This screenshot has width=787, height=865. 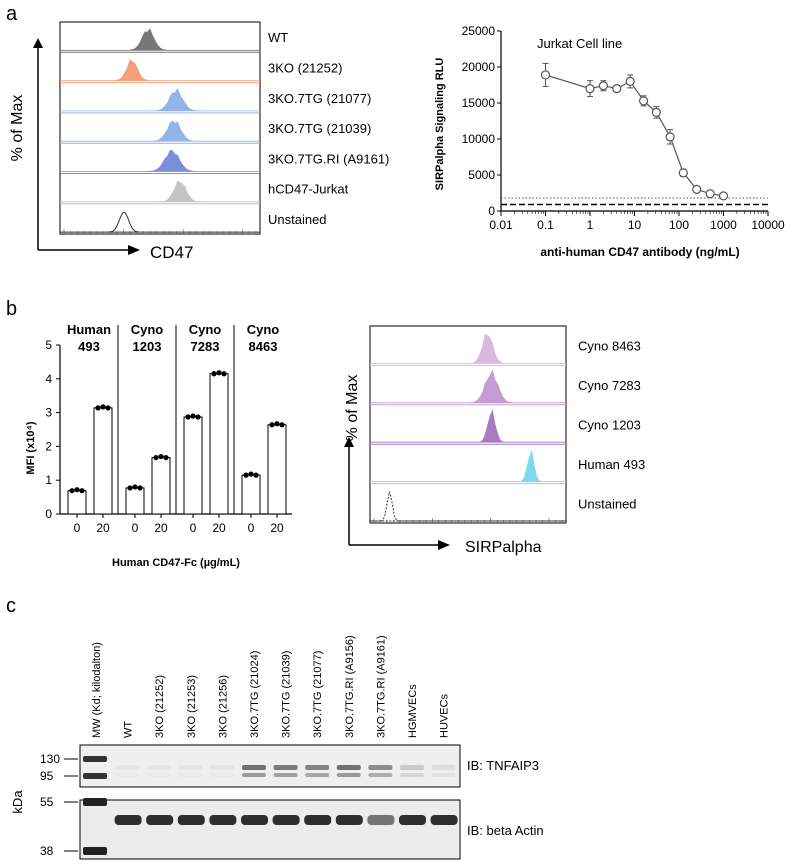 What do you see at coordinates (192, 706) in the screenshot?
I see `lane-label-3: 3KO (21253)` at bounding box center [192, 706].